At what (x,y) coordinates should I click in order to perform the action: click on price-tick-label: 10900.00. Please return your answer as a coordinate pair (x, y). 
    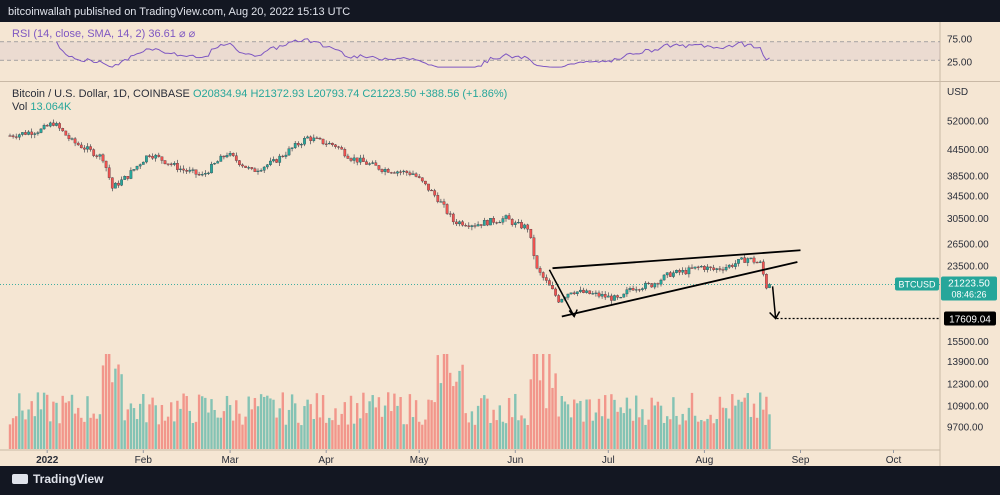
    Looking at the image, I should click on (968, 406).